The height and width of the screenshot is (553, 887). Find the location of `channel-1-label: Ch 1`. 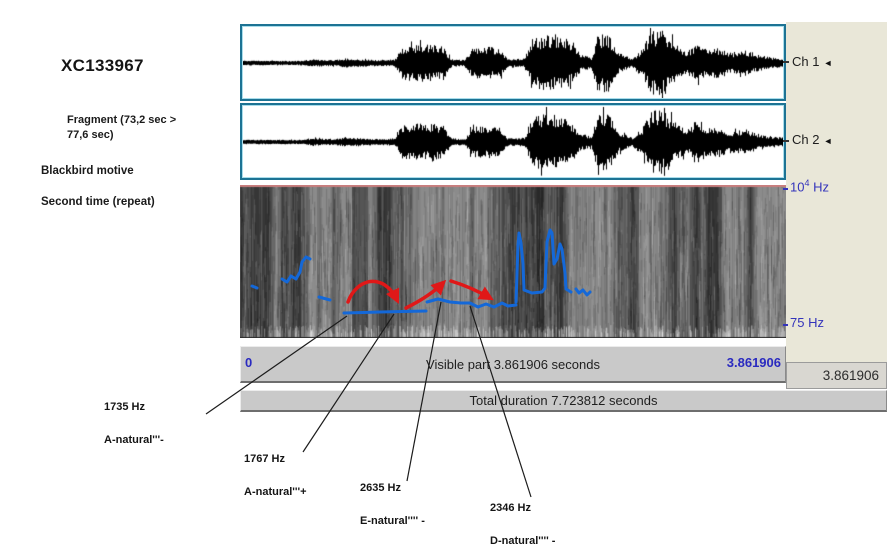

channel-1-label: Ch 1 is located at coordinates (806, 61).